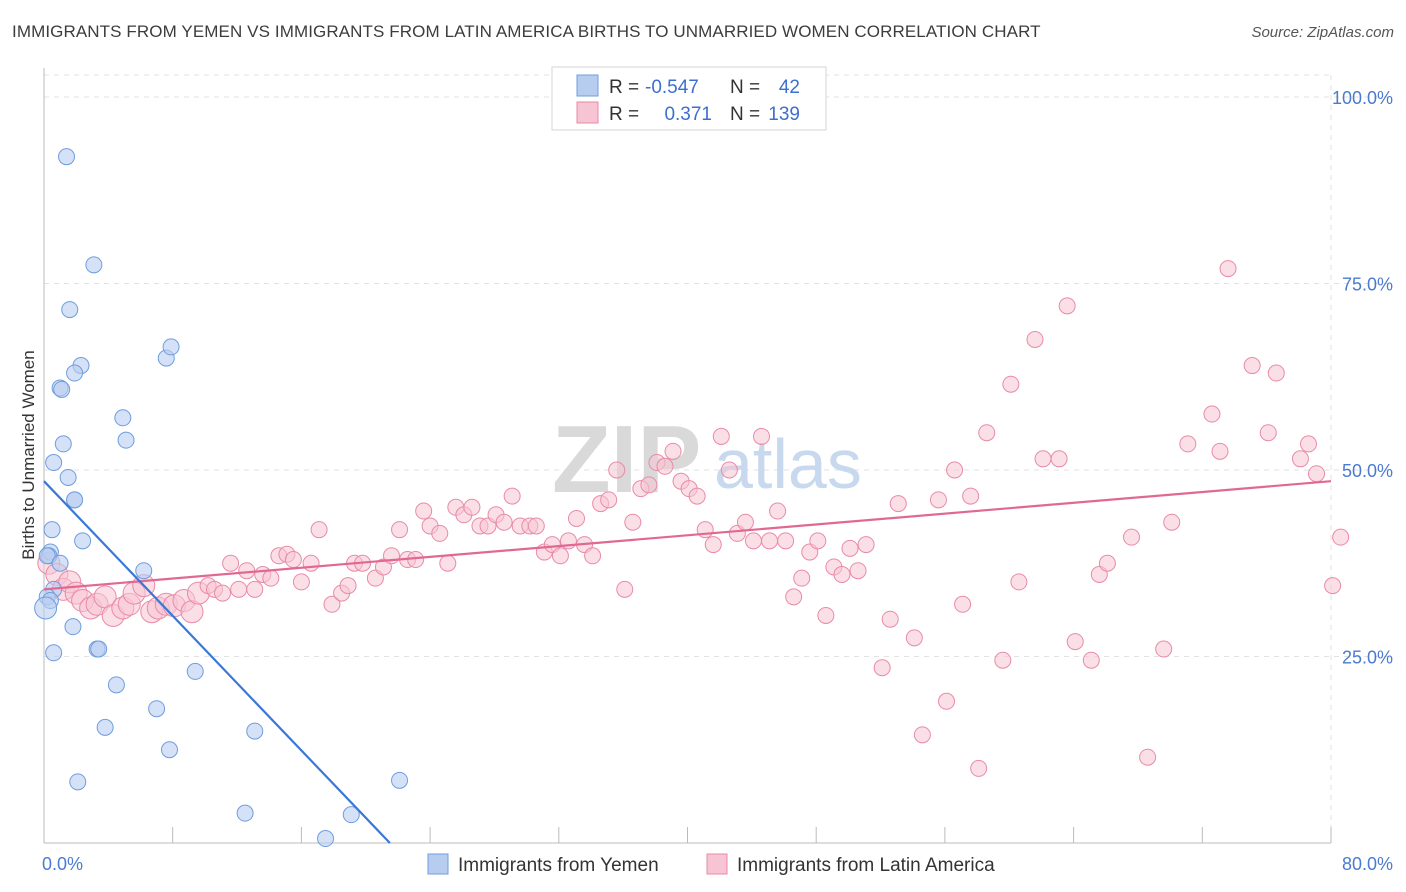 The width and height of the screenshot is (1406, 892). What do you see at coordinates (1362, 98) in the screenshot?
I see `y-tick-label: 100.0%` at bounding box center [1362, 98].